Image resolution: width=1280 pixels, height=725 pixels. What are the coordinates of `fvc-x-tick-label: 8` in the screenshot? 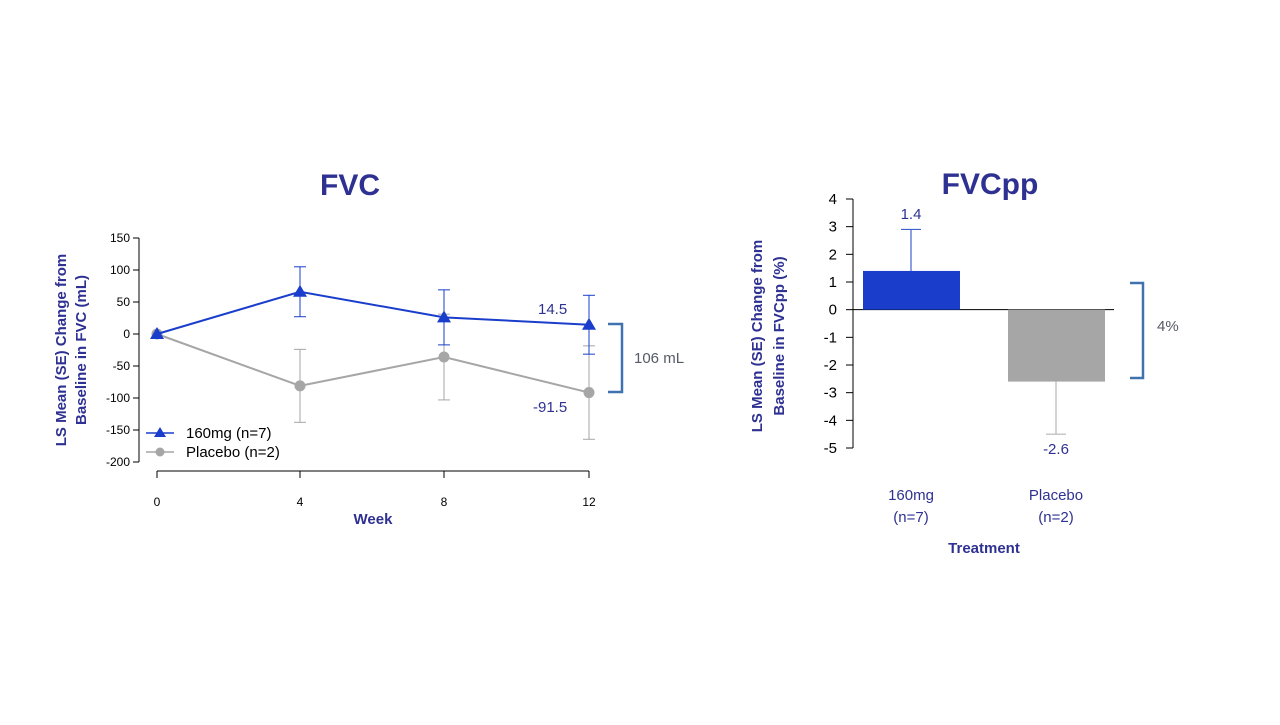 It's located at (444, 502).